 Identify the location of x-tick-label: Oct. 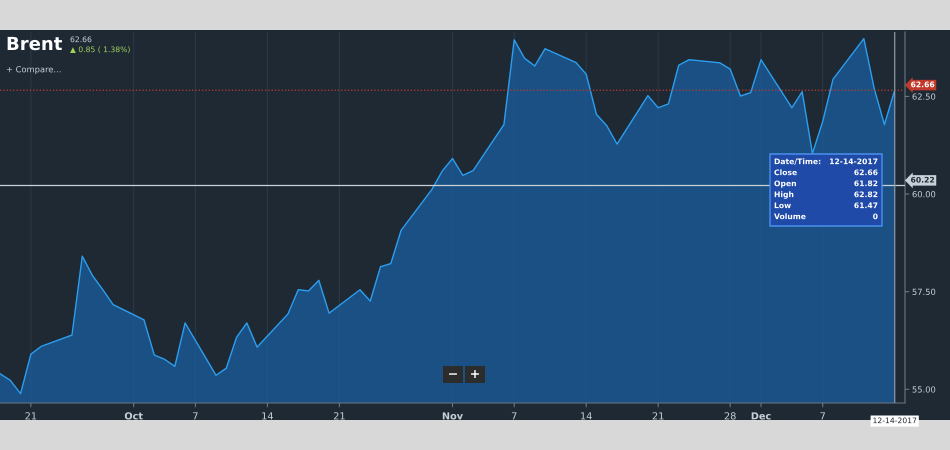
(133, 416).